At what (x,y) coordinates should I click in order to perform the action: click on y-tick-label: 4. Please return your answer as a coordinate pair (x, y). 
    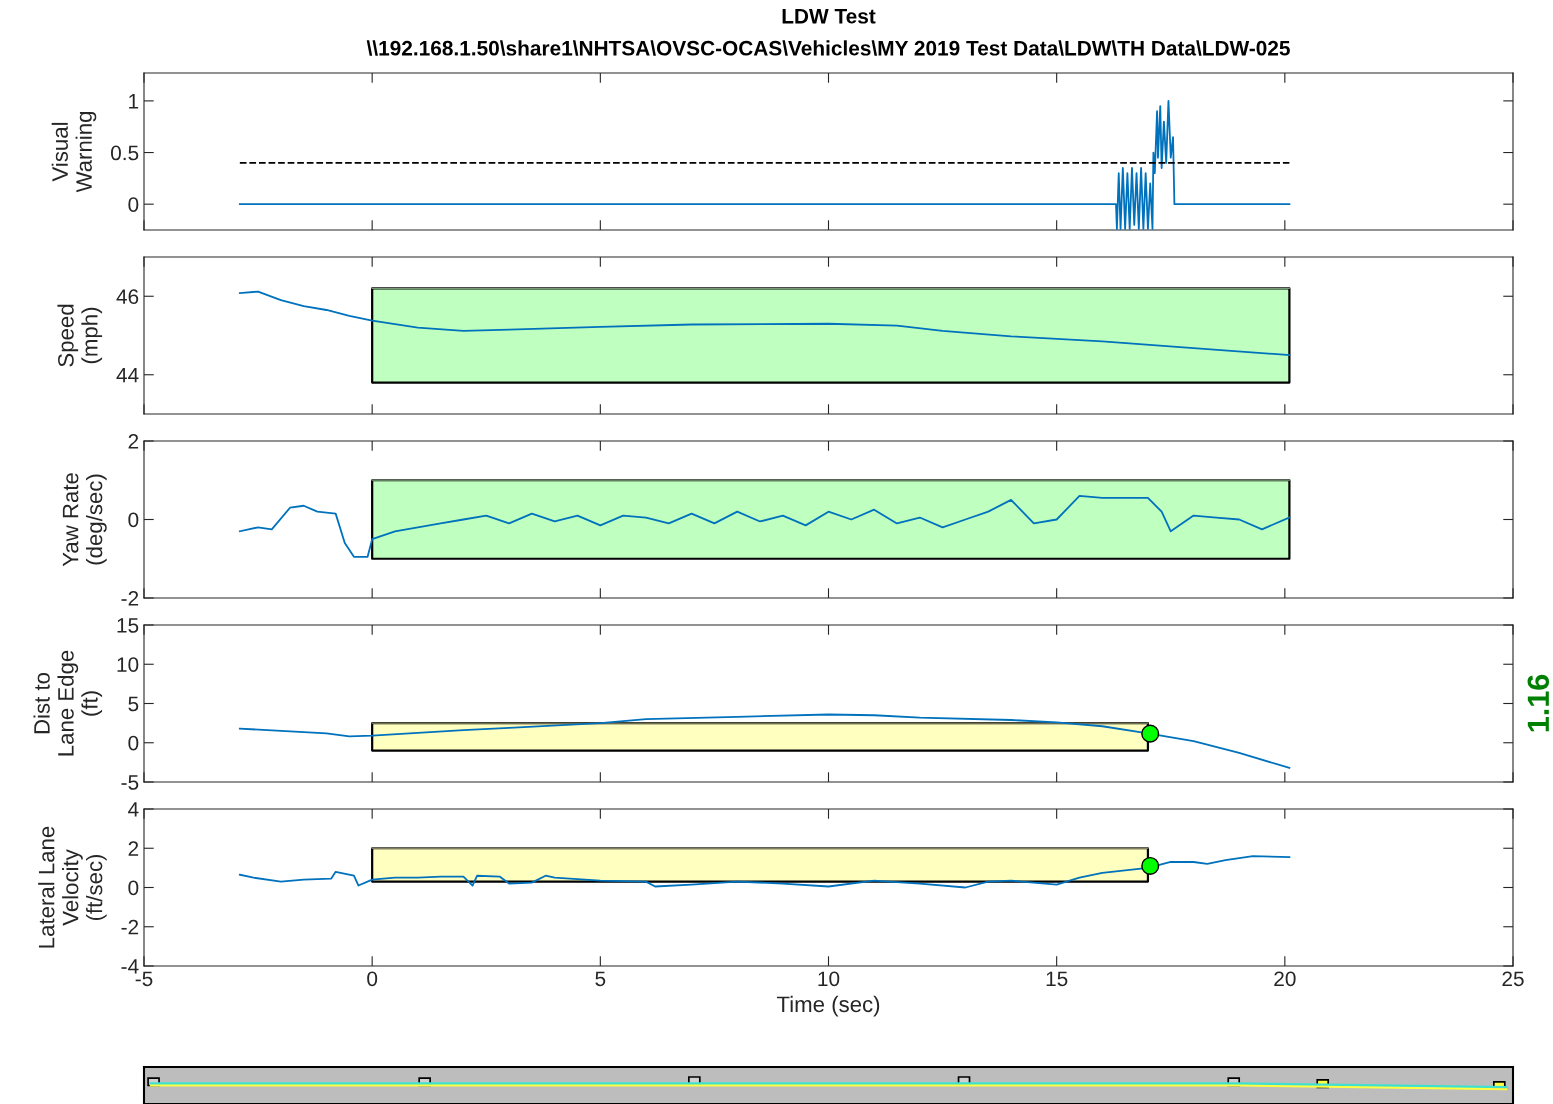
    Looking at the image, I should click on (133, 809).